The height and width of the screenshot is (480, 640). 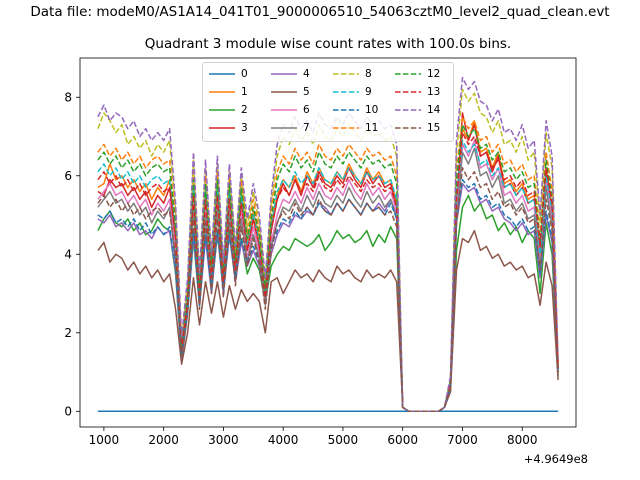 I want to click on legend-label: 2, so click(x=244, y=110).